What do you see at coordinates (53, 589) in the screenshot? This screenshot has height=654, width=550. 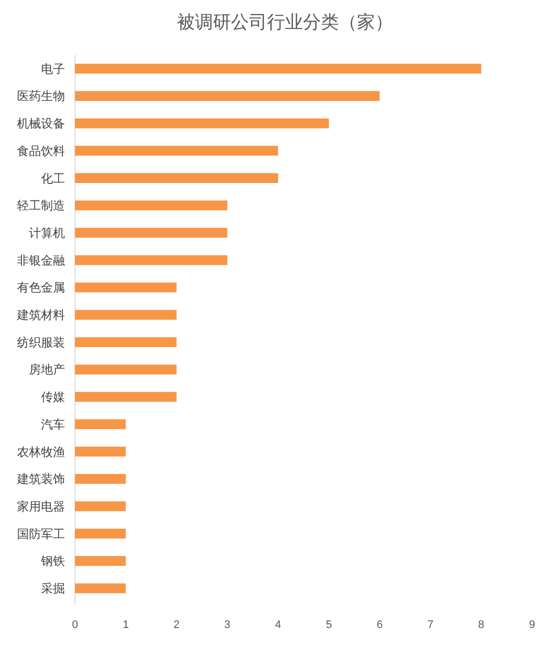 I see `y-tick-label: 采掘` at bounding box center [53, 589].